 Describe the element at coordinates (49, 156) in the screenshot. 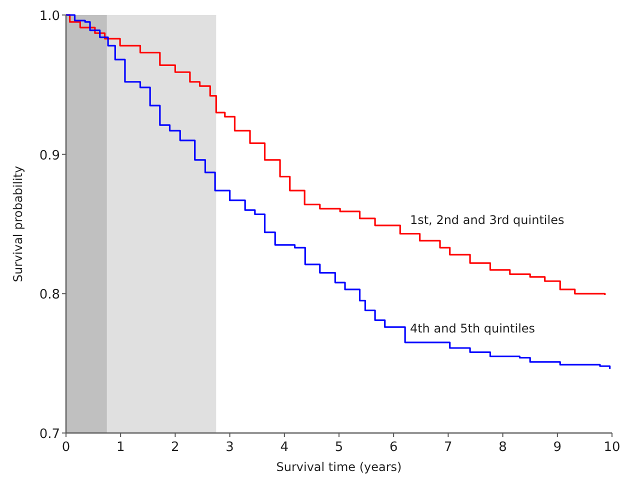

I see `y-tick-label: 0.9` at that location.